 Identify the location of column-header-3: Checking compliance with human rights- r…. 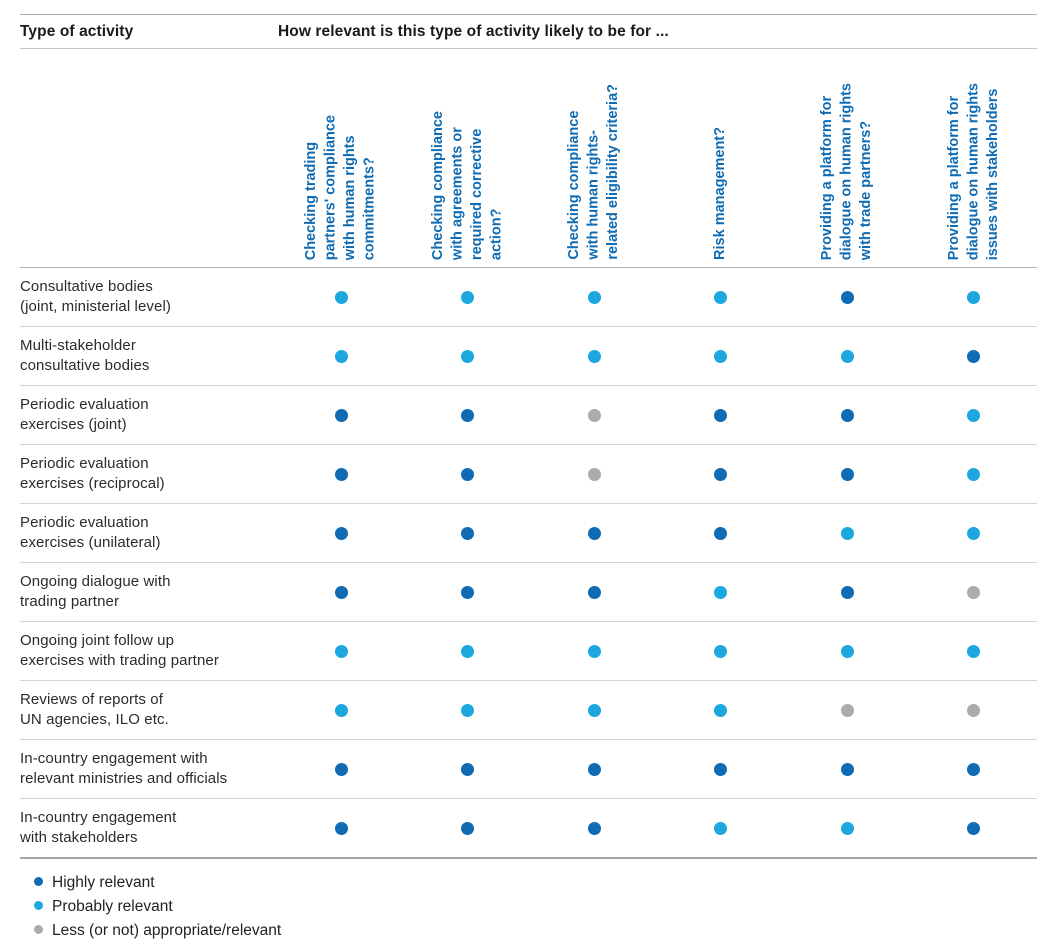
(594, 158).